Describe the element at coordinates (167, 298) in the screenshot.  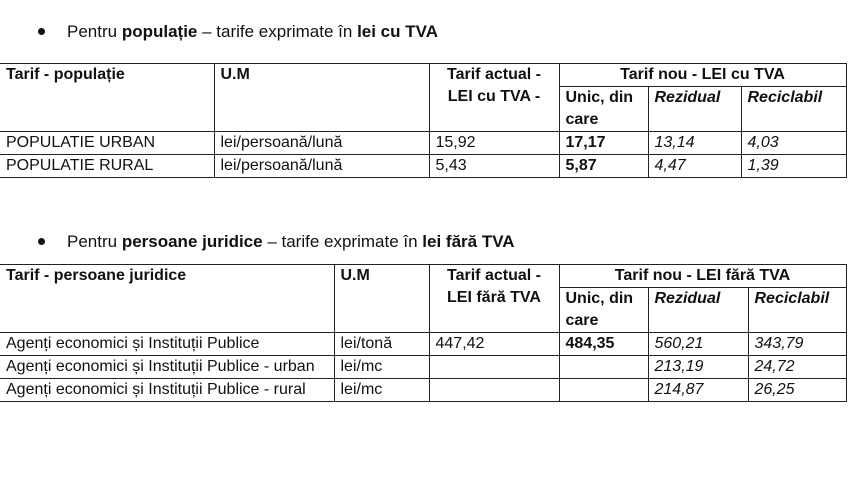
I see `header-tarif: Tarif - persoane juridice` at that location.